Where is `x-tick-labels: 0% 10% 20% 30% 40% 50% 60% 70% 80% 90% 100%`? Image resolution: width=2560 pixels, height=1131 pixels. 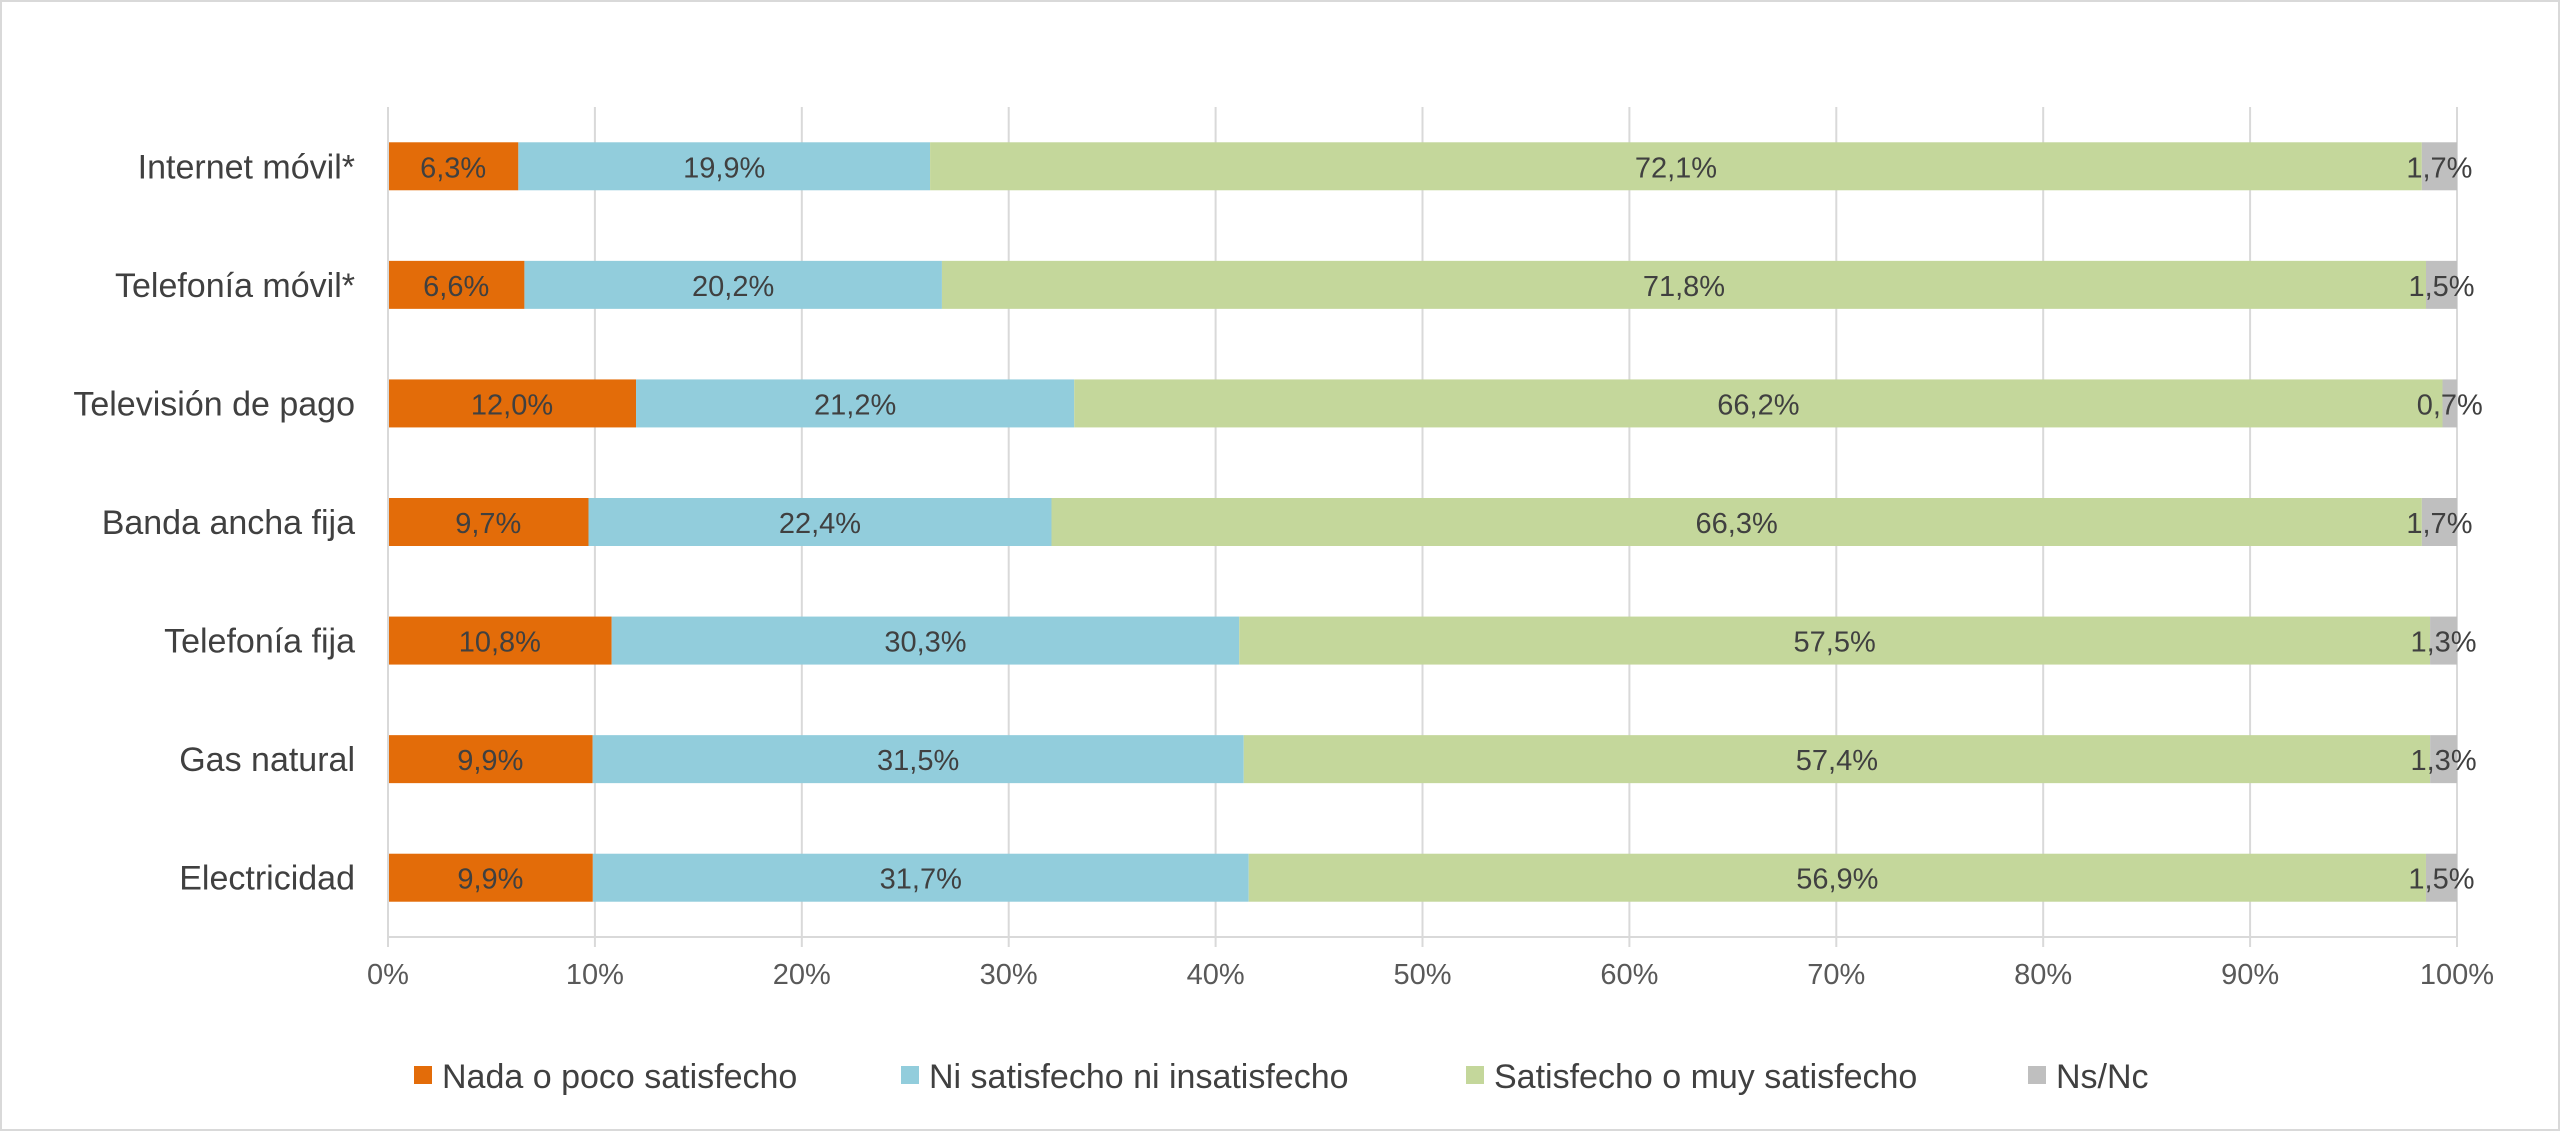
x-tick-labels: 0% 10% 20% 30% 40% 50% 60% 70% 80% 90% 100% is located at coordinates (1430, 975).